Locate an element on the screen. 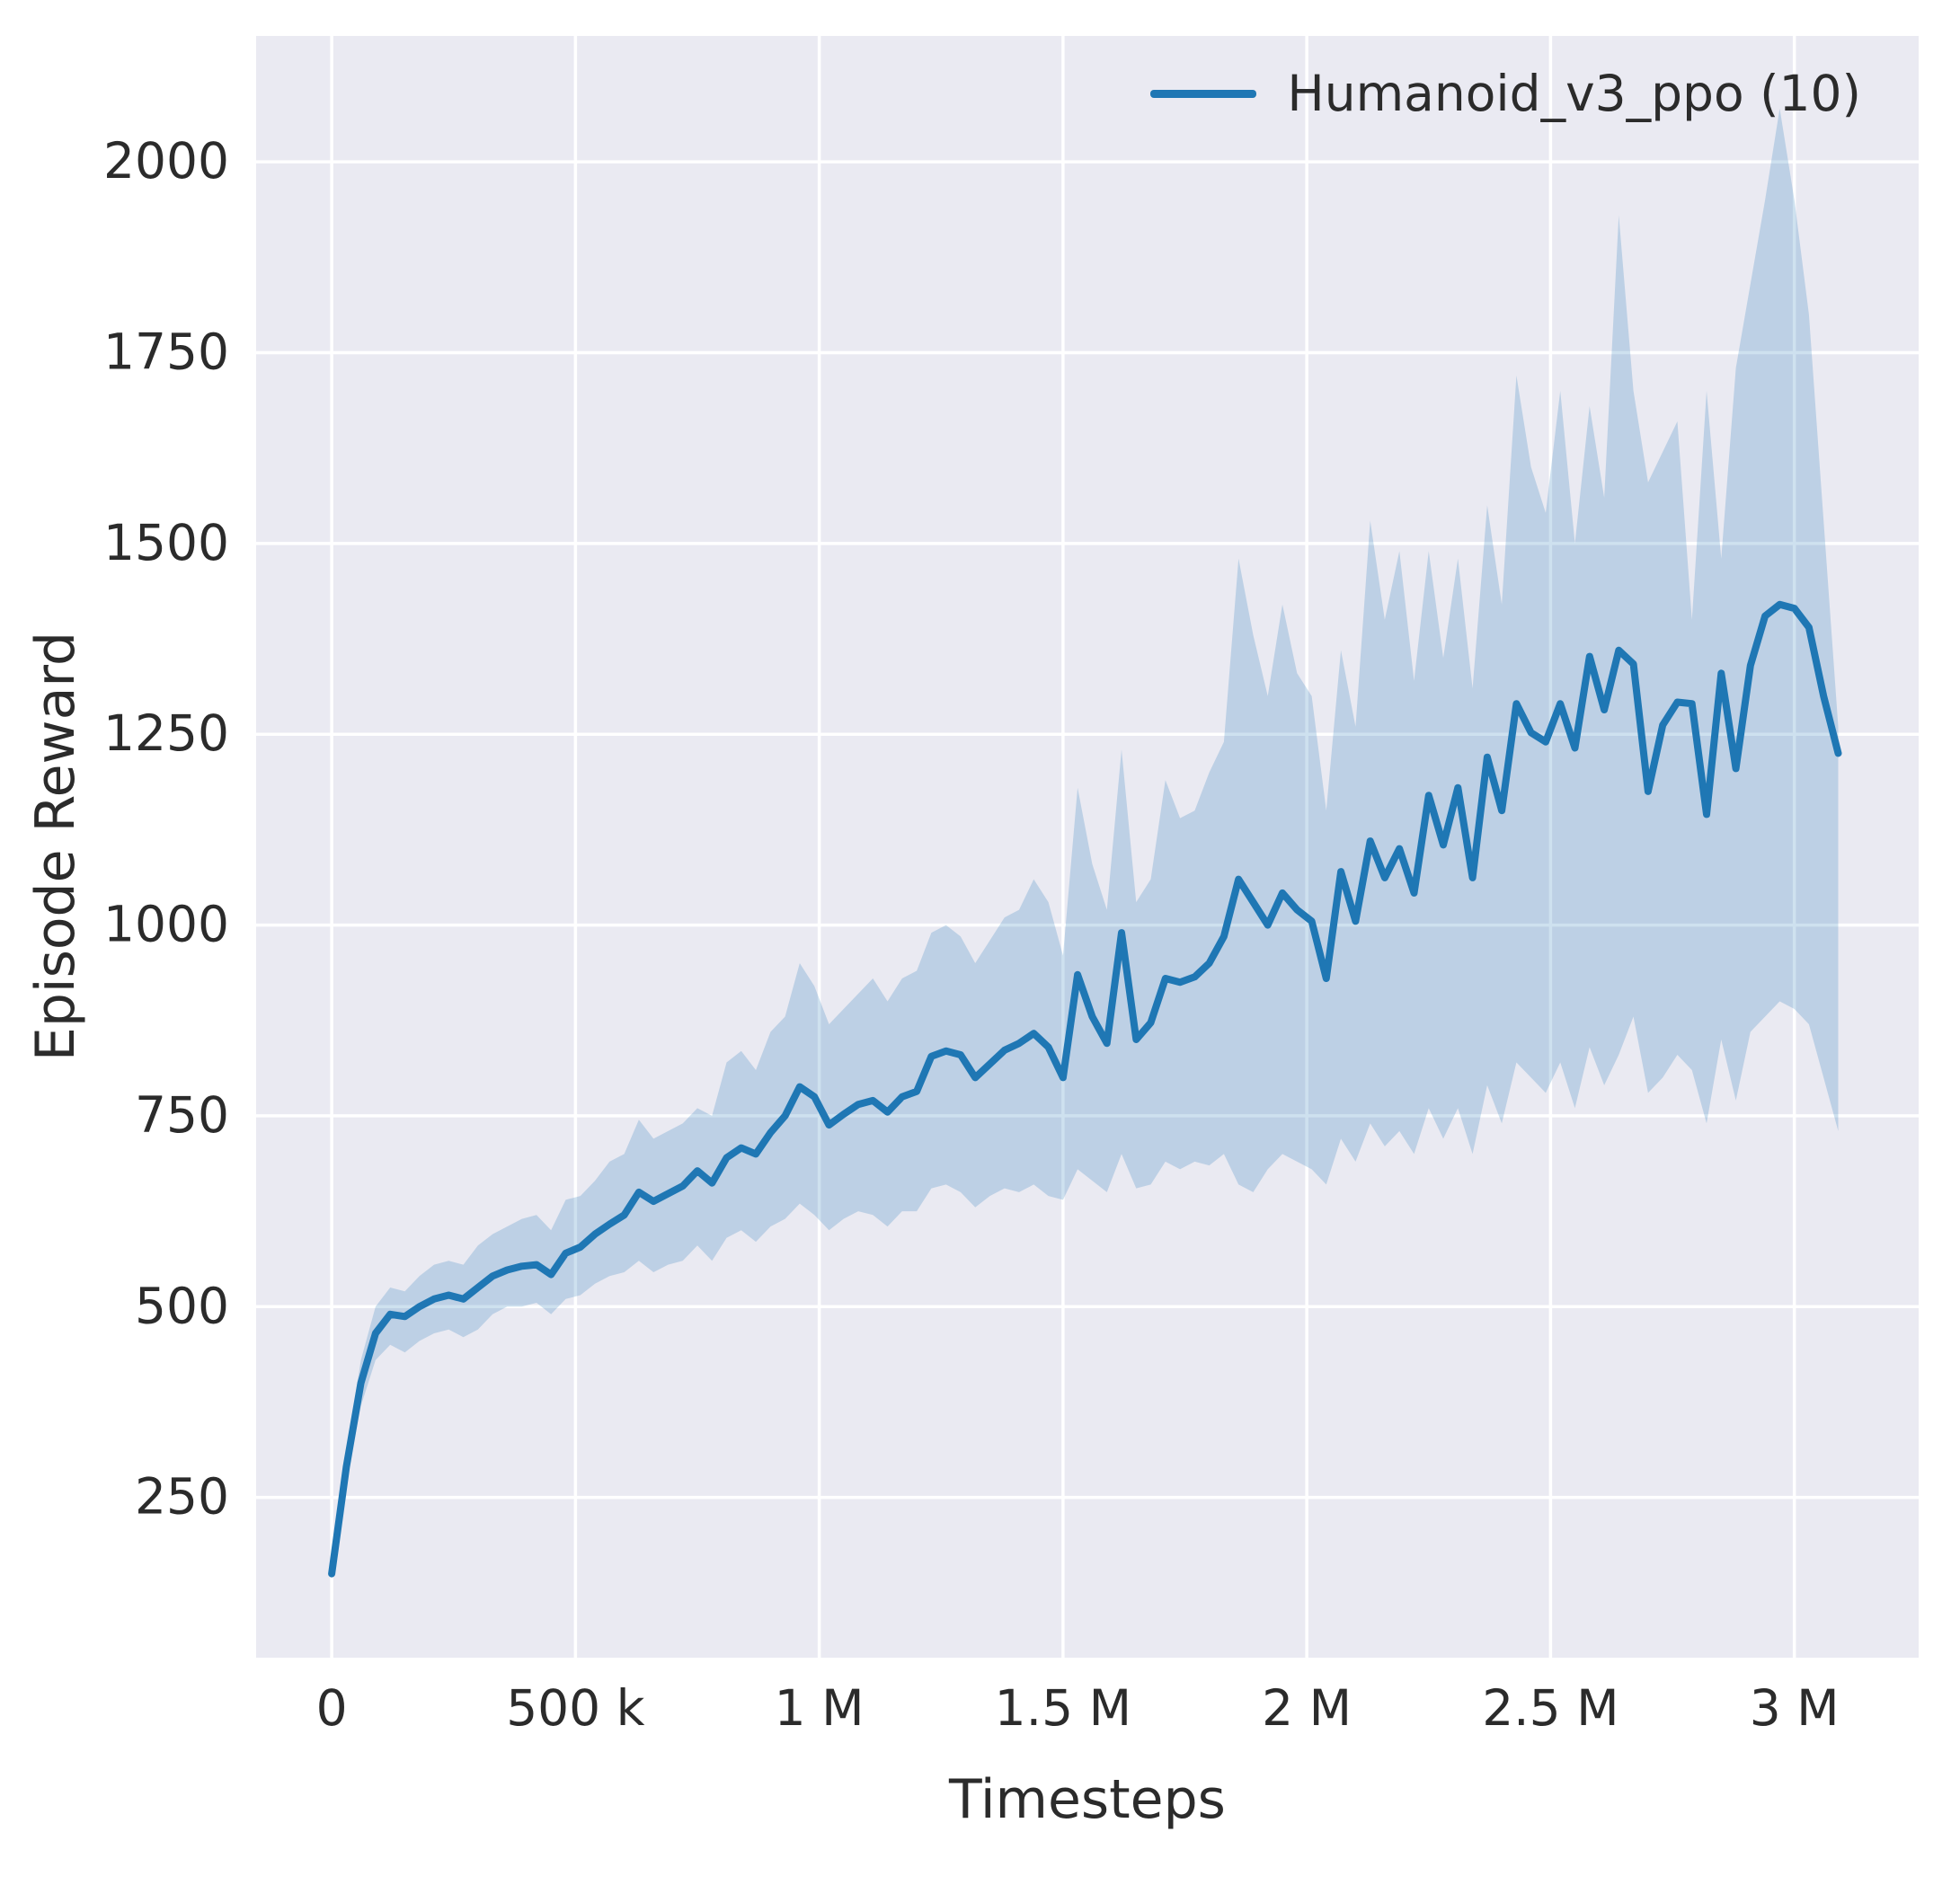  y-tick-label: 1000 is located at coordinates (166, 924).